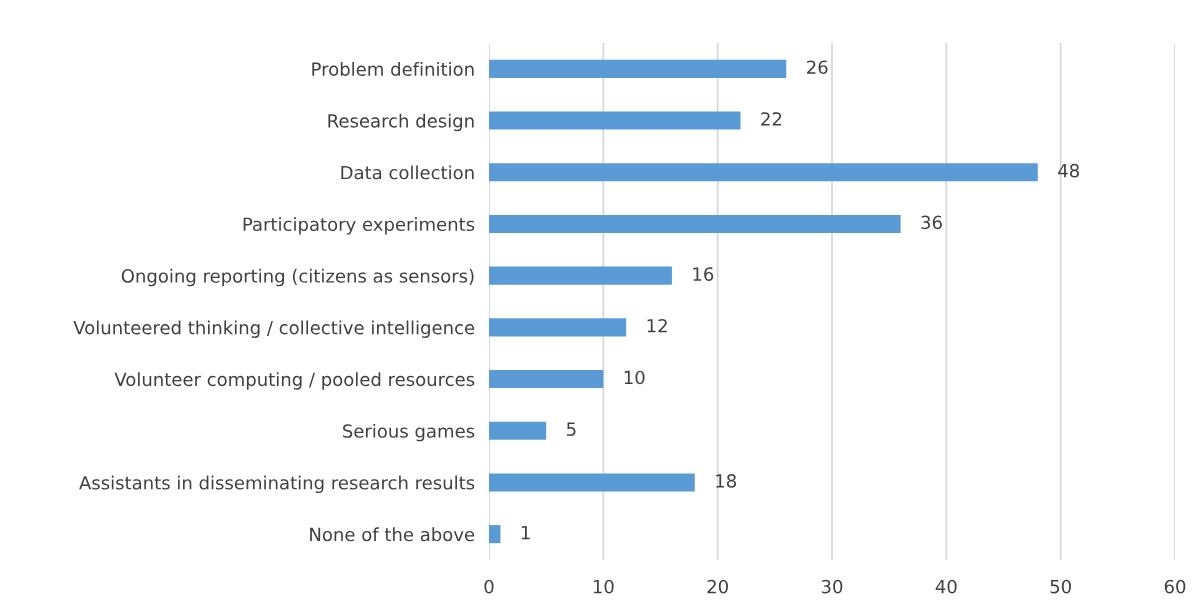  I want to click on y-tick-label: Volunteer computing / pooled resources, so click(294, 381).